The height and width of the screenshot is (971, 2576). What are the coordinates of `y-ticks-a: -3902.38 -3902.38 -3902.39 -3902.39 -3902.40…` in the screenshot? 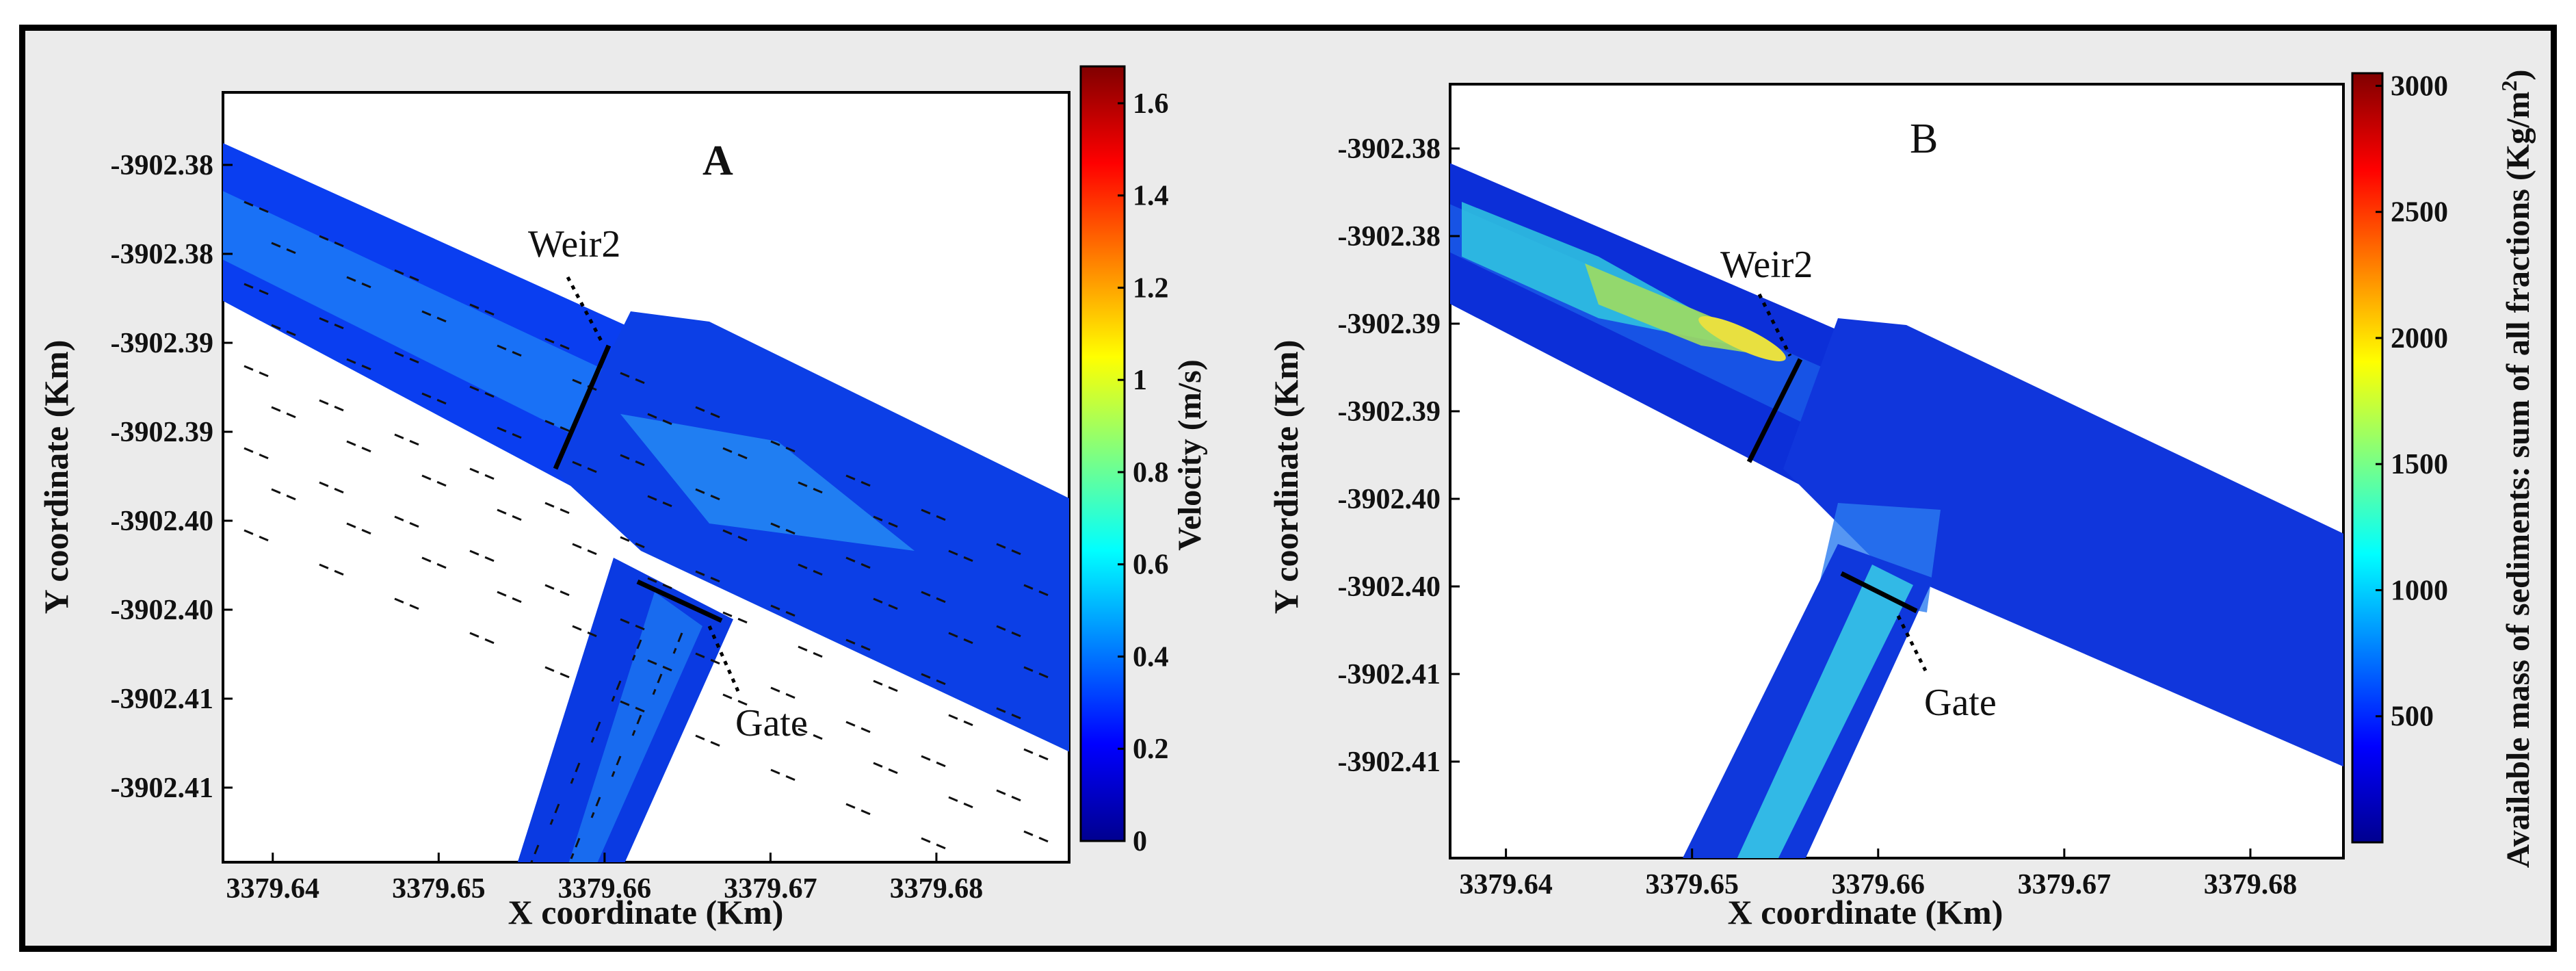 It's located at (172, 477).